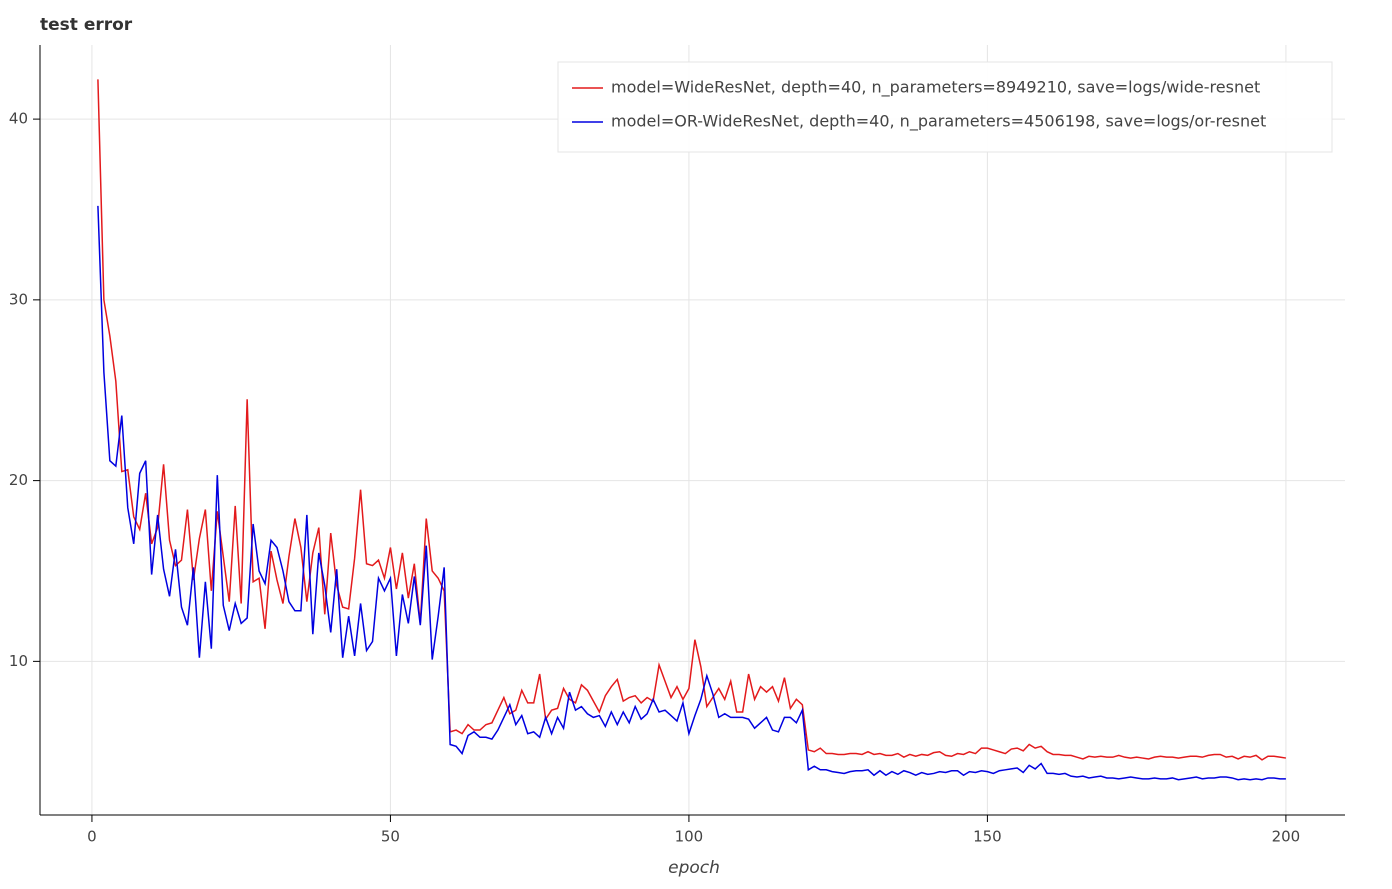 This screenshot has height=889, width=1392. I want to click on x-tick-label: 200, so click(1286, 837).